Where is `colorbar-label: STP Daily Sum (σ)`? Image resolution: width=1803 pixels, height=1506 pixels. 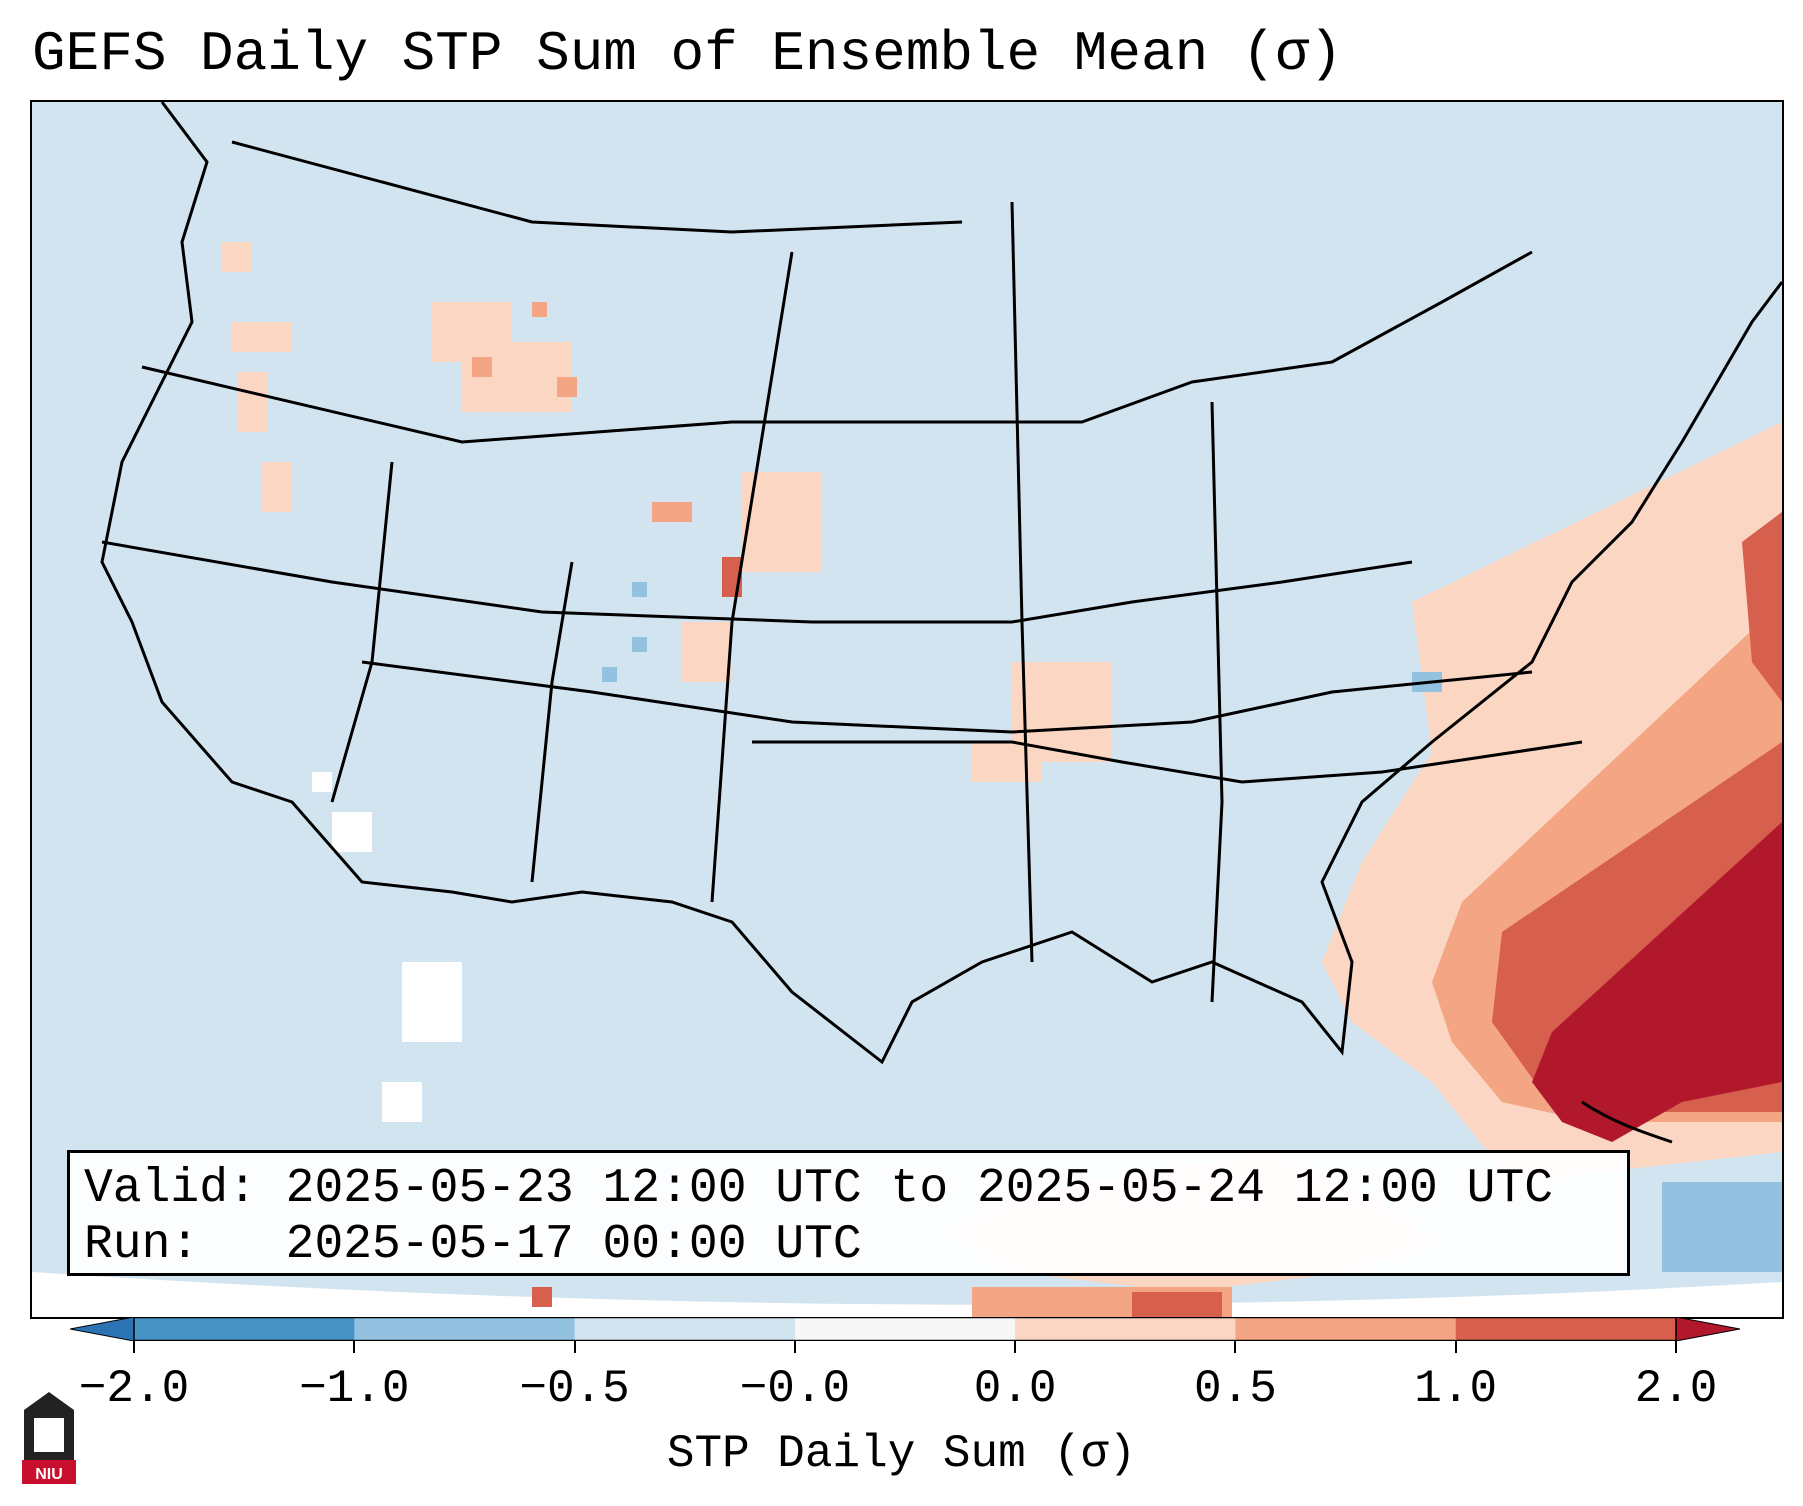 colorbar-label: STP Daily Sum (σ) is located at coordinates (901, 1454).